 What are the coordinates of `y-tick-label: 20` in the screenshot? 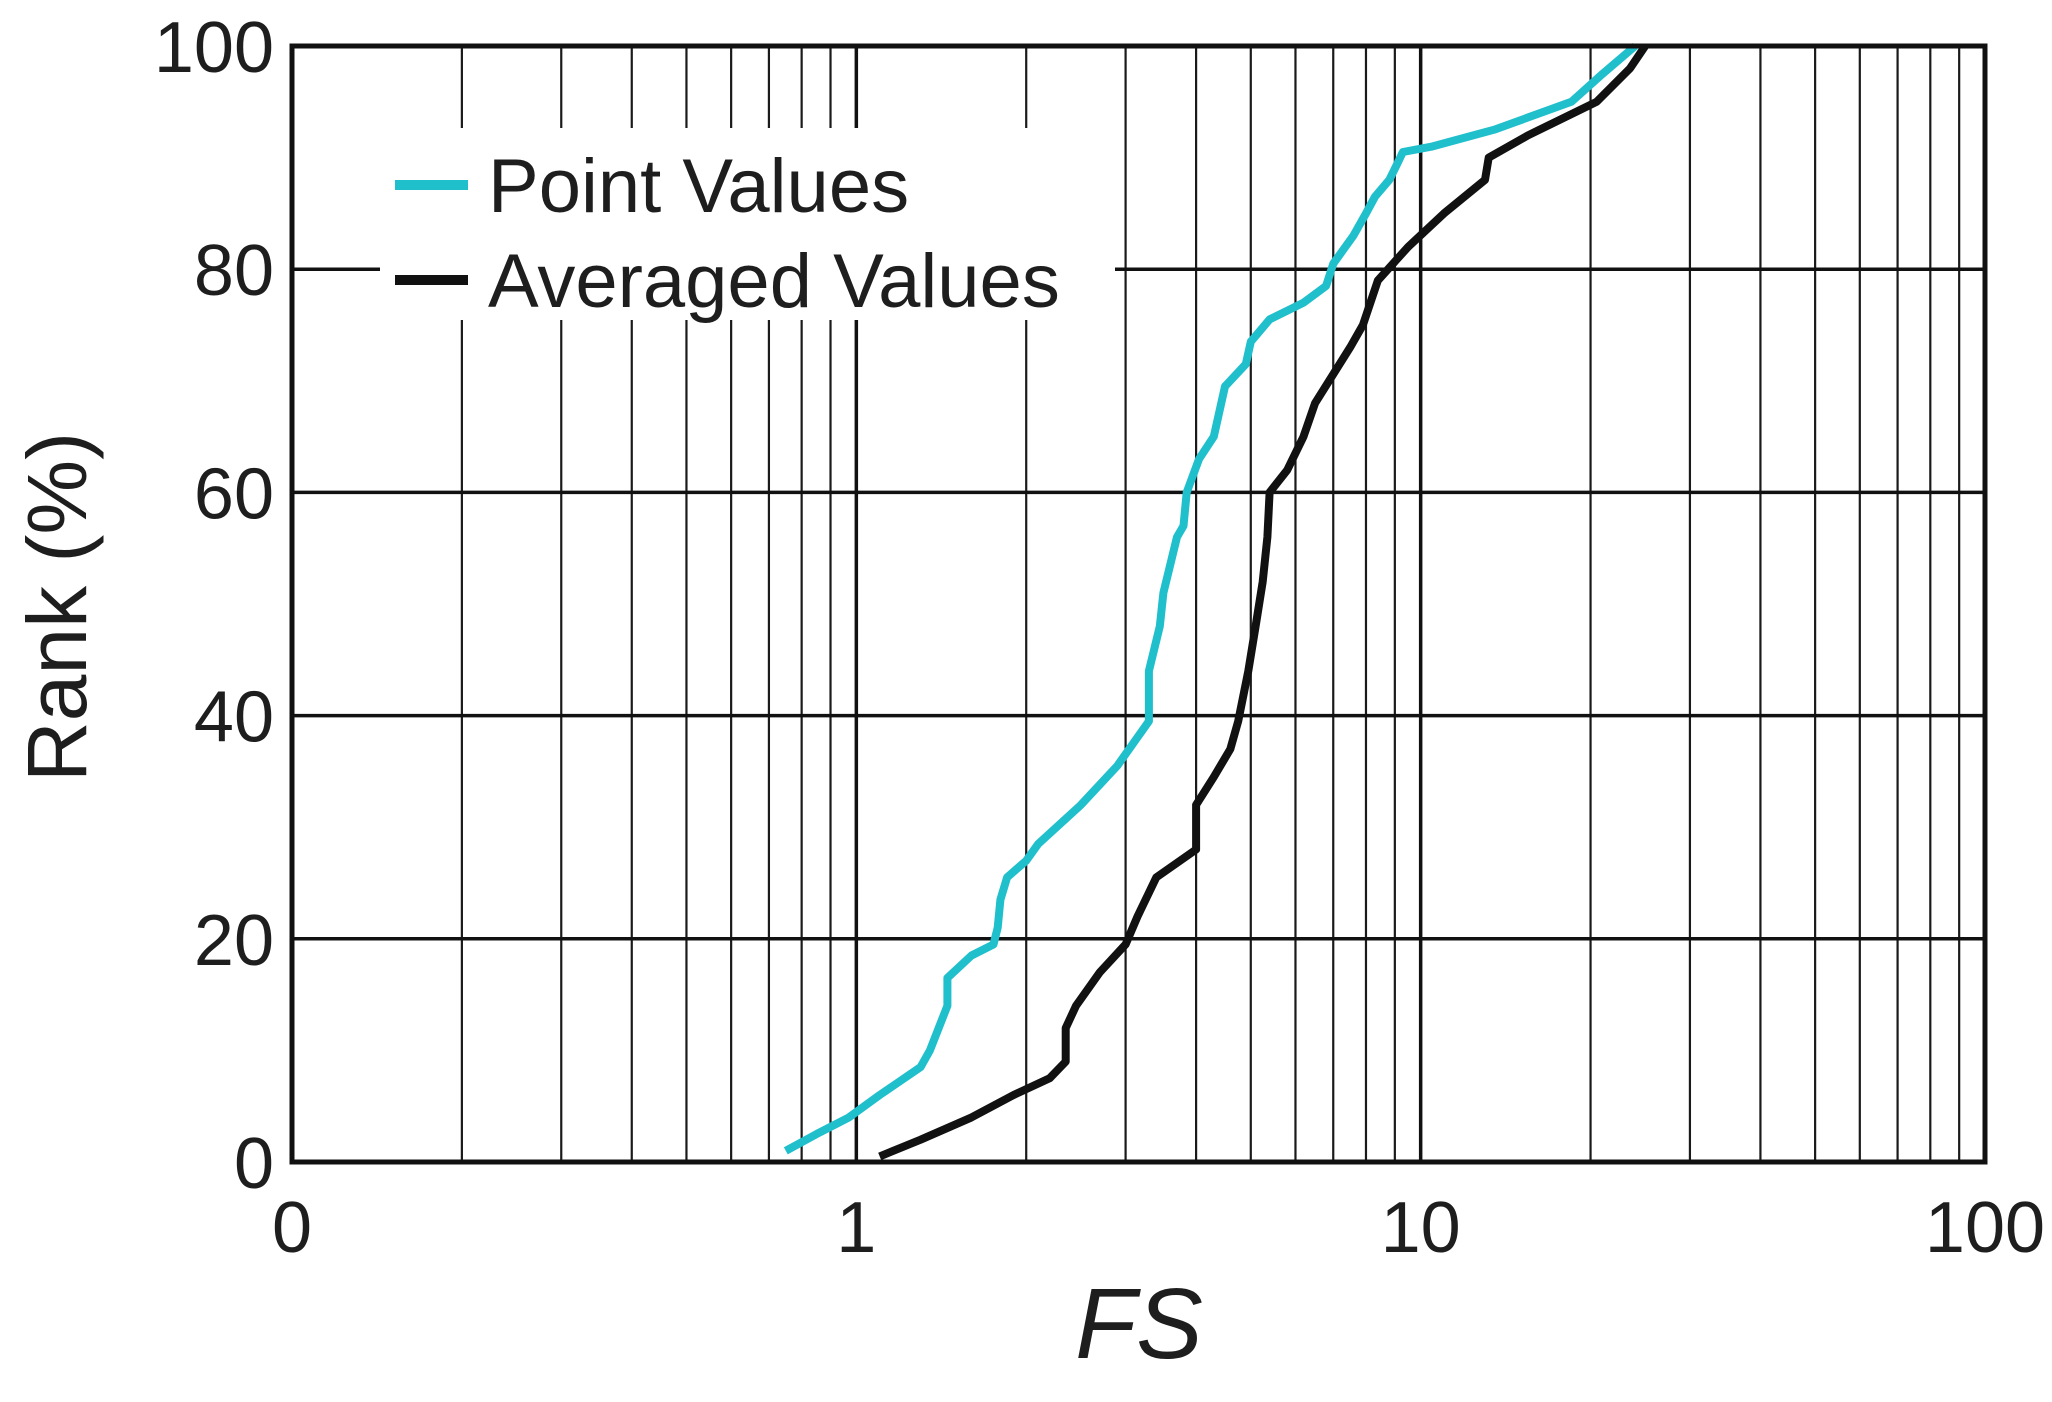 It's located at (234, 941).